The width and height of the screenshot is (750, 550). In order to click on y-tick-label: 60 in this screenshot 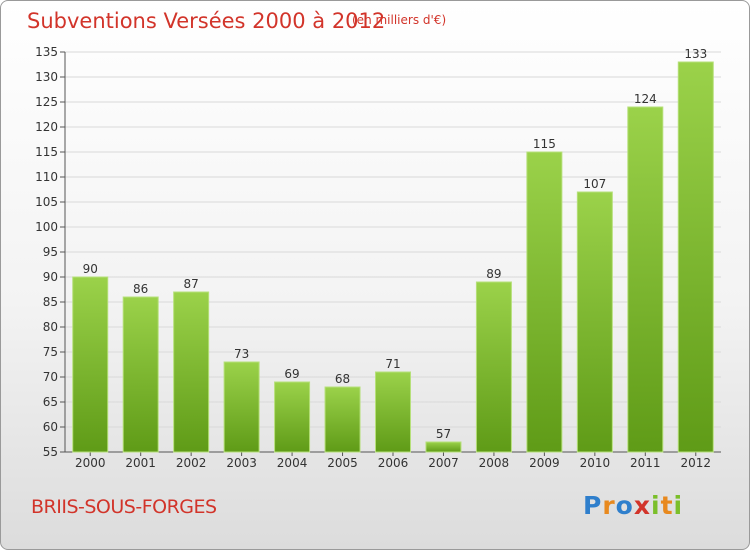, I will do `click(50, 427)`.